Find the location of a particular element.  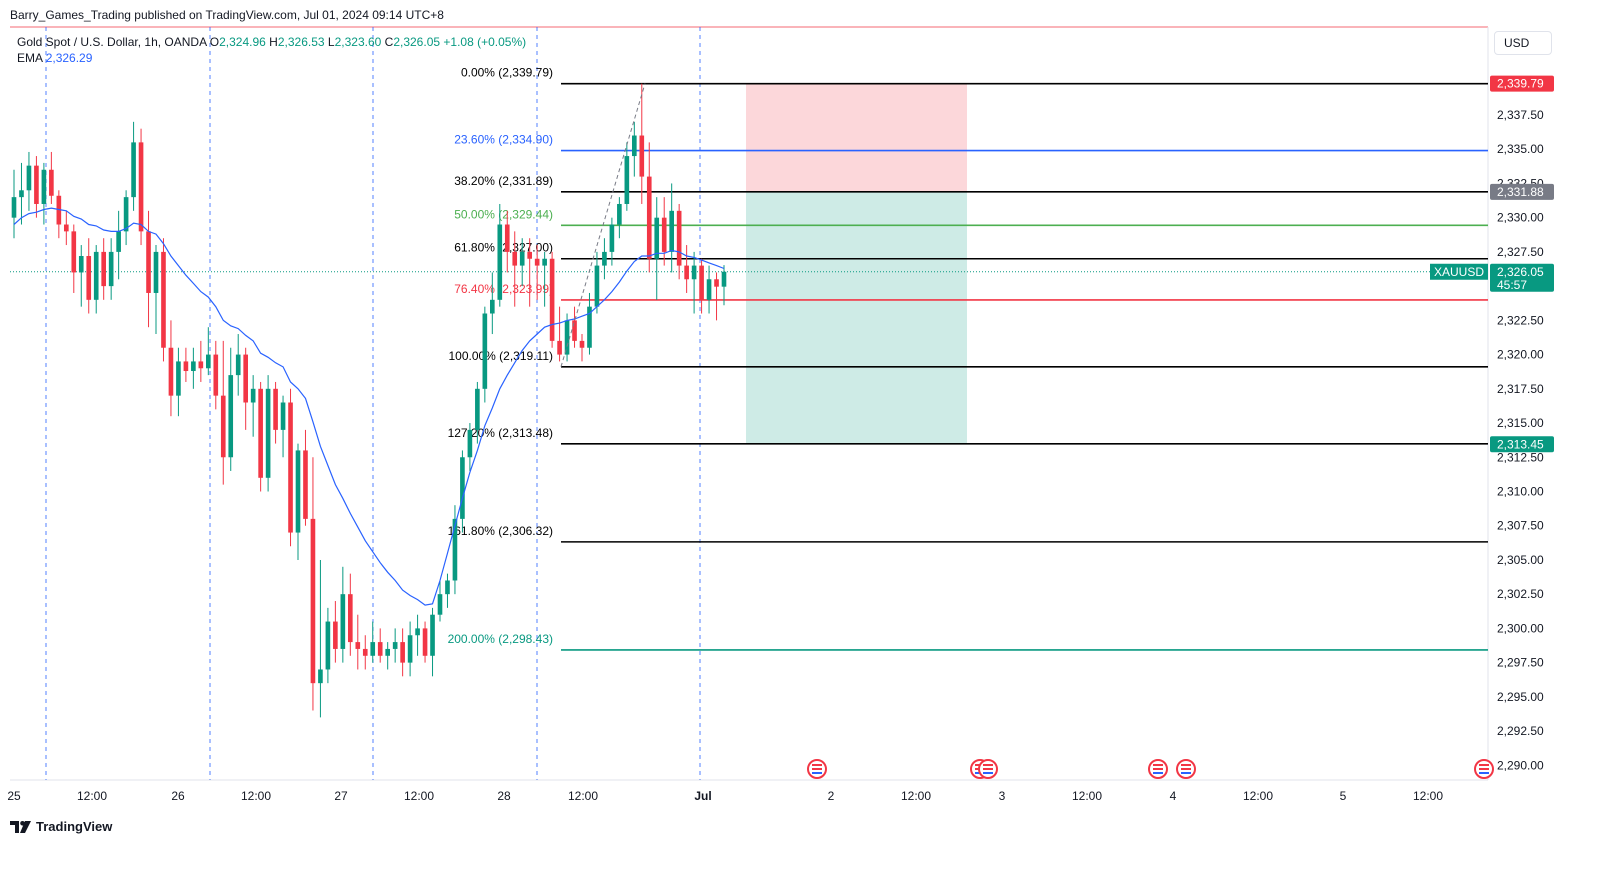

take-profit-zone is located at coordinates (856, 318).